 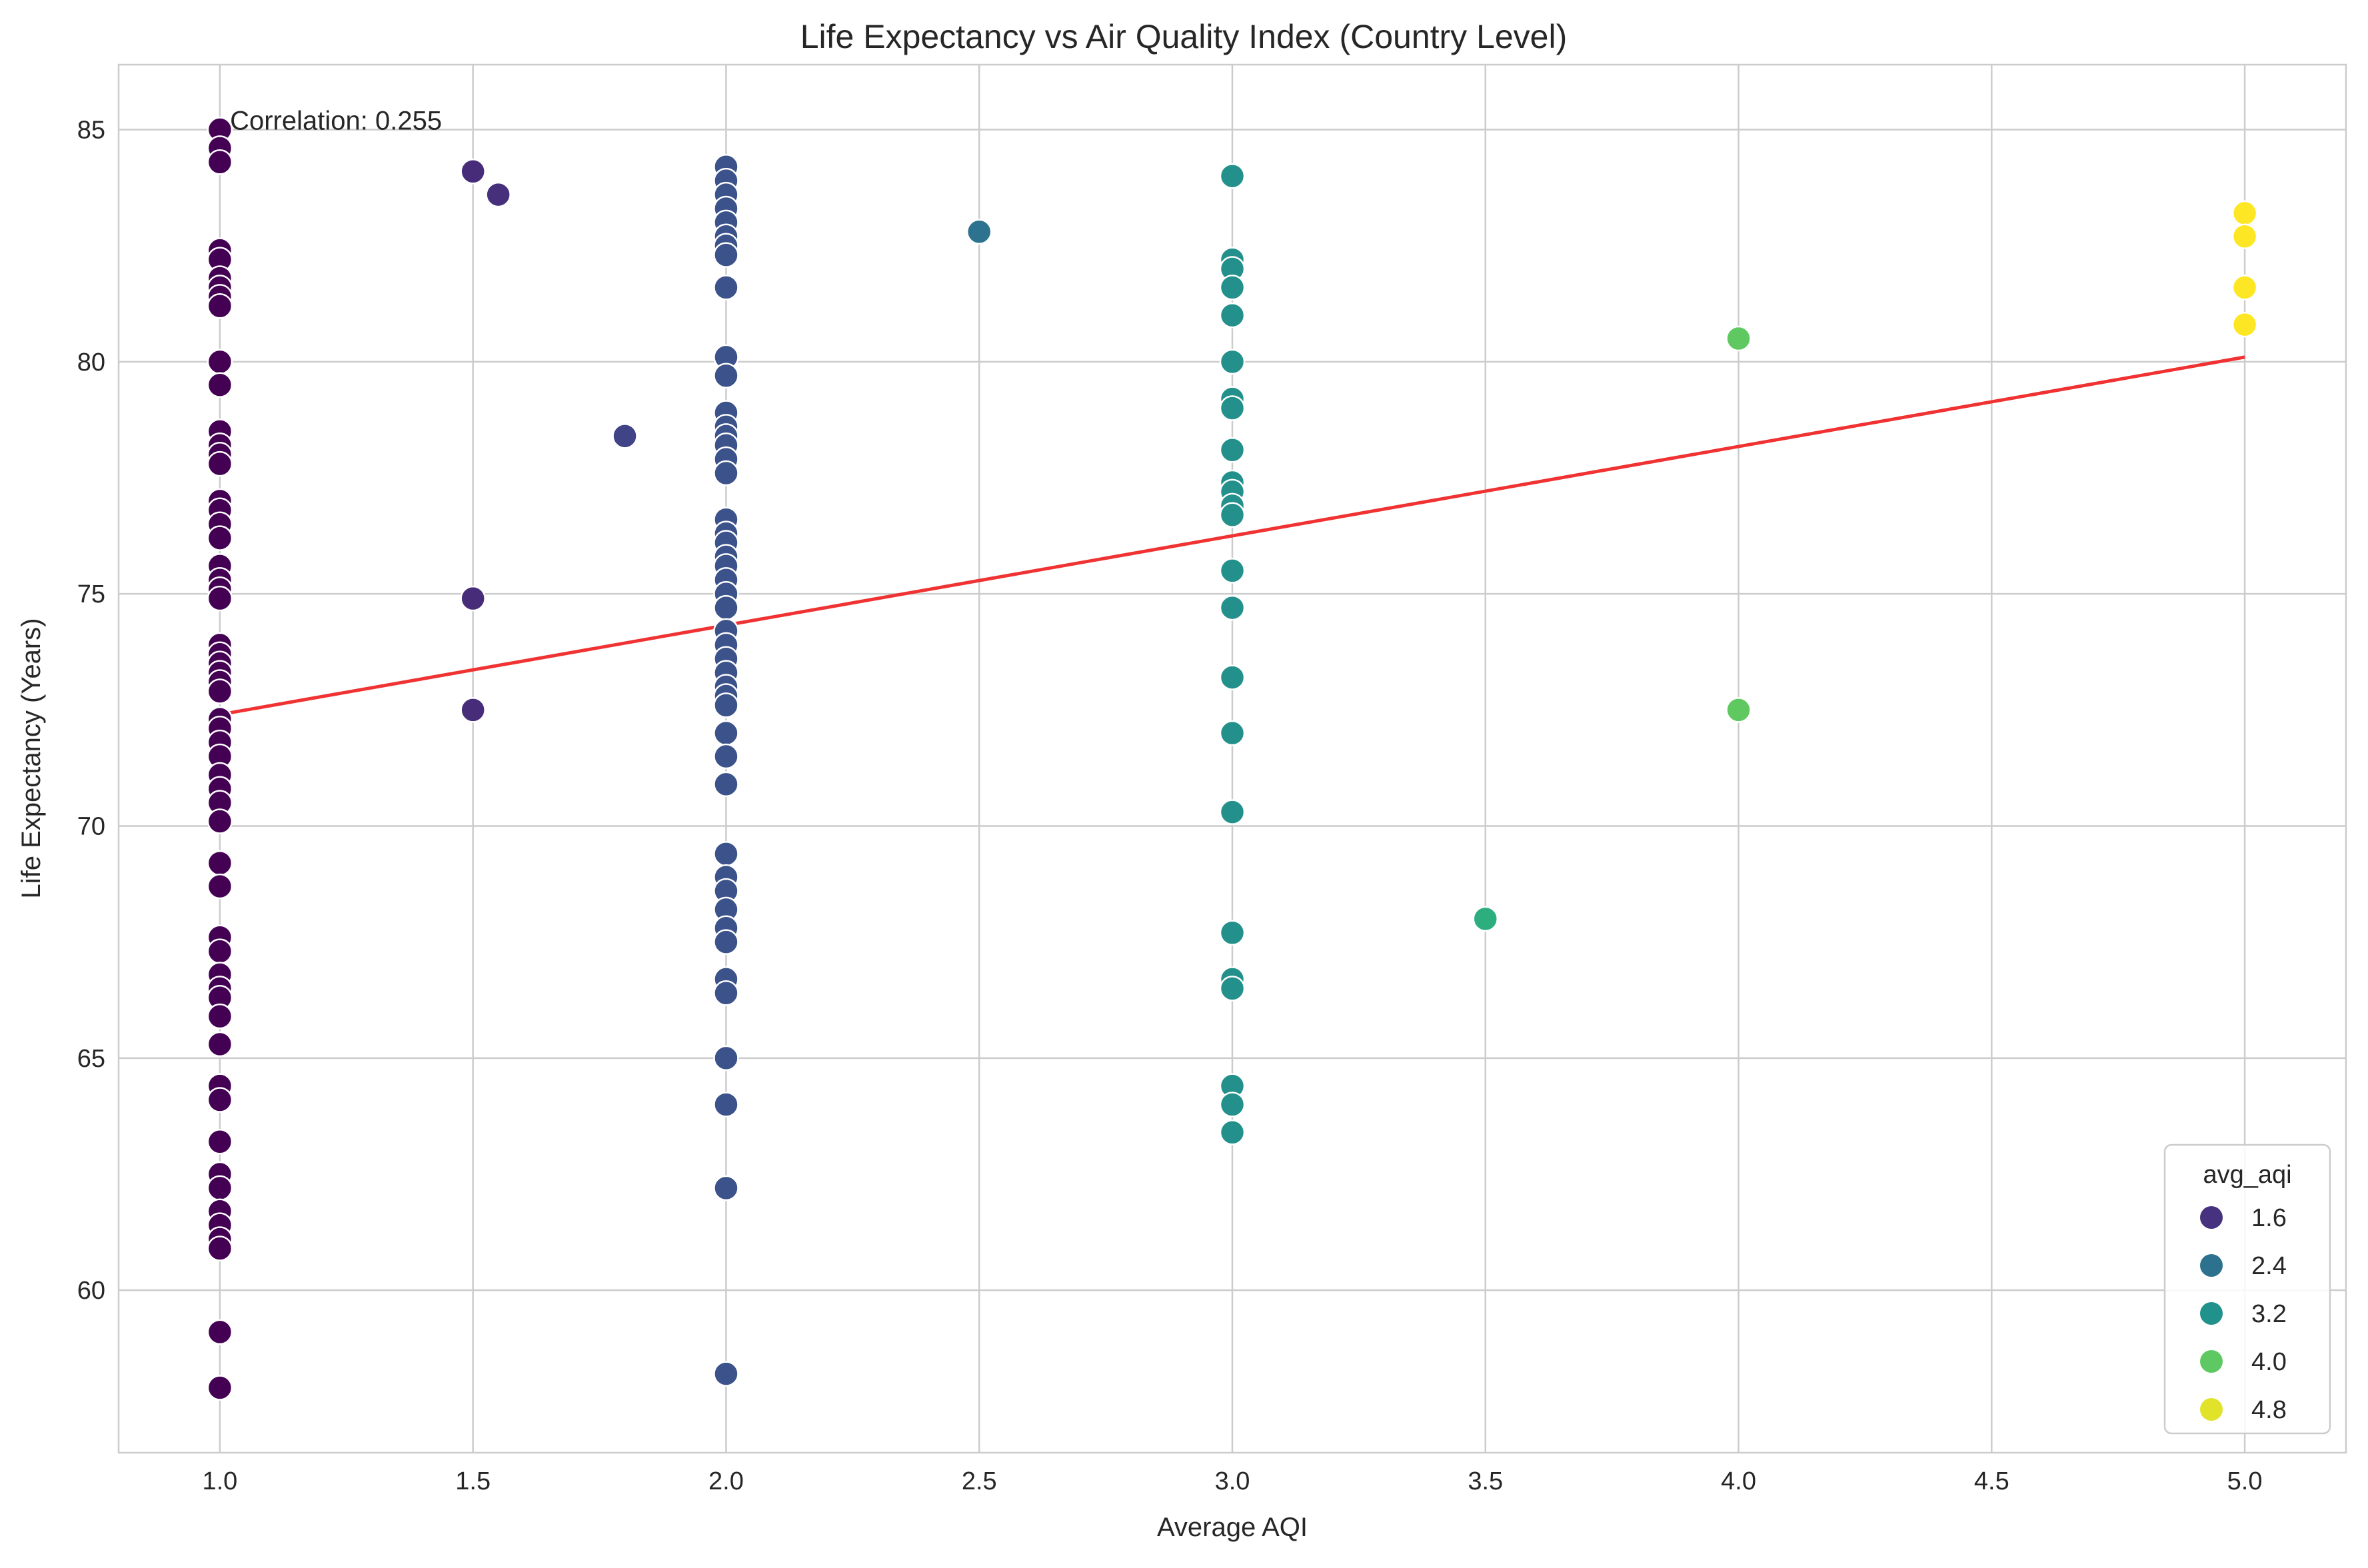 I want to click on x-tick-label: 3.5, so click(x=1486, y=1481).